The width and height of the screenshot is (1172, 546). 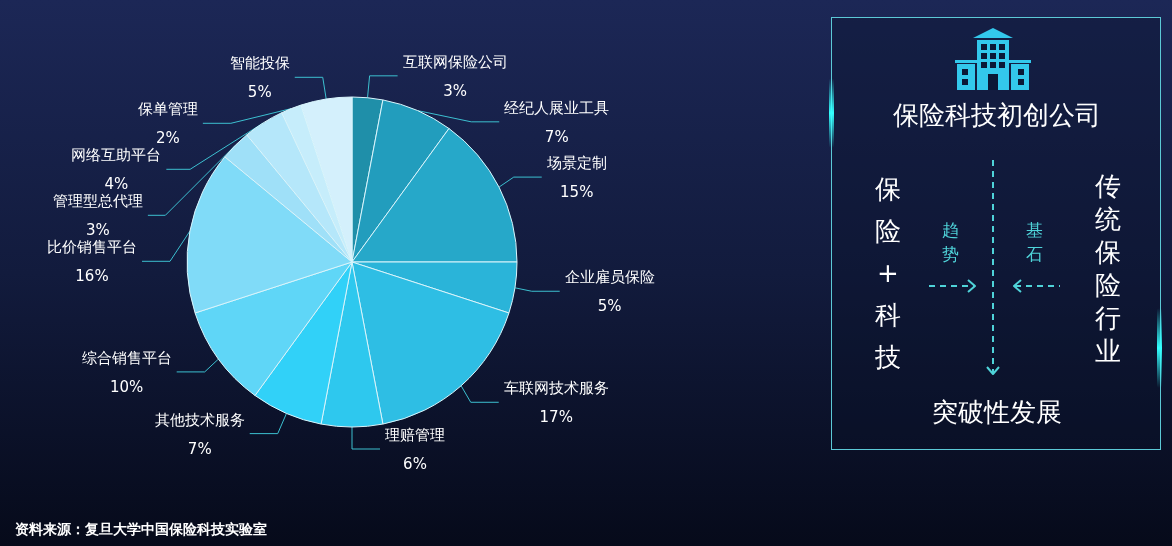 I want to click on text: 传统保险行业, so click(x=1108, y=269).